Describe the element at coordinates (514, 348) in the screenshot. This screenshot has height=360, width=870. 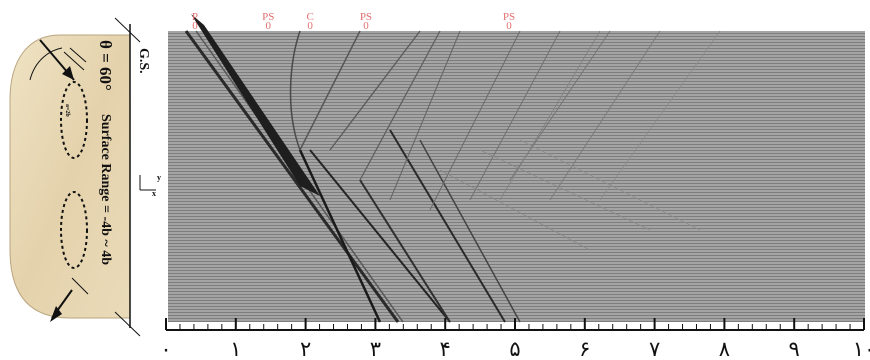
I see `tick-label: ۵` at that location.